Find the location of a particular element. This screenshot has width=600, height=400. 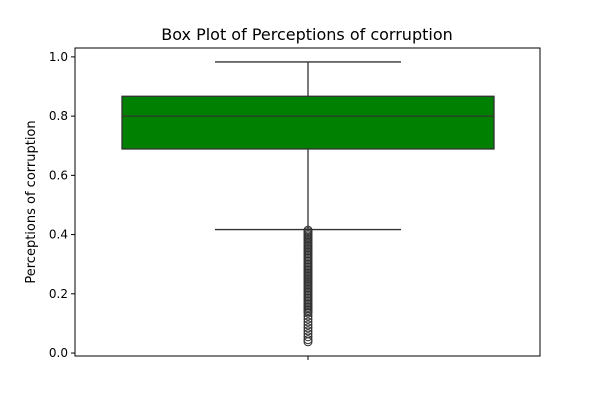

y-tick-label: 0.8 is located at coordinates (58, 116).